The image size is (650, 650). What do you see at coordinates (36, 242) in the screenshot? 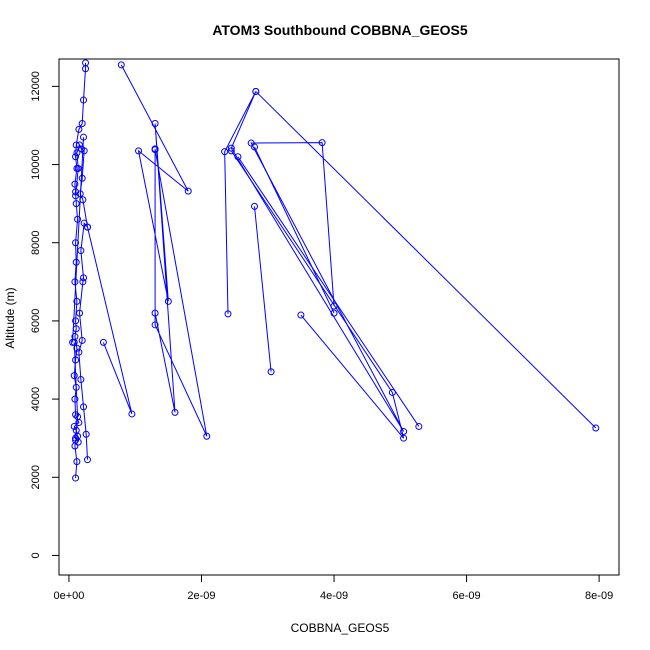
I see `y-tick-label: 8000` at bounding box center [36, 242].